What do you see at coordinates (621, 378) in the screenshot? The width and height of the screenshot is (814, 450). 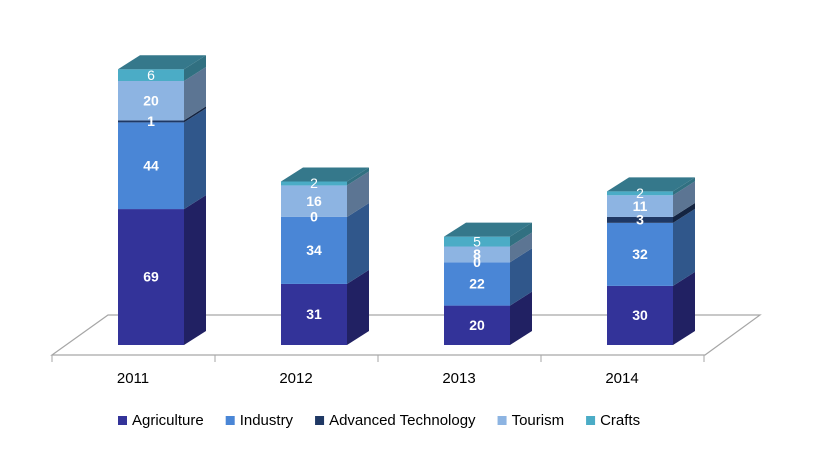 I see `x-tick-label: 2014` at bounding box center [621, 378].